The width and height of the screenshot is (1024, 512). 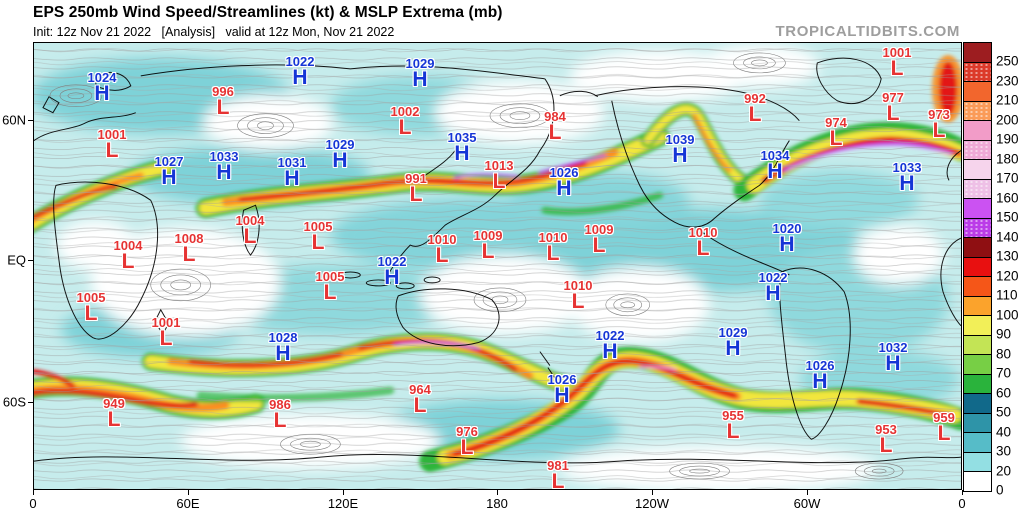 I want to click on longitude-label: 120E, so click(x=343, y=503).